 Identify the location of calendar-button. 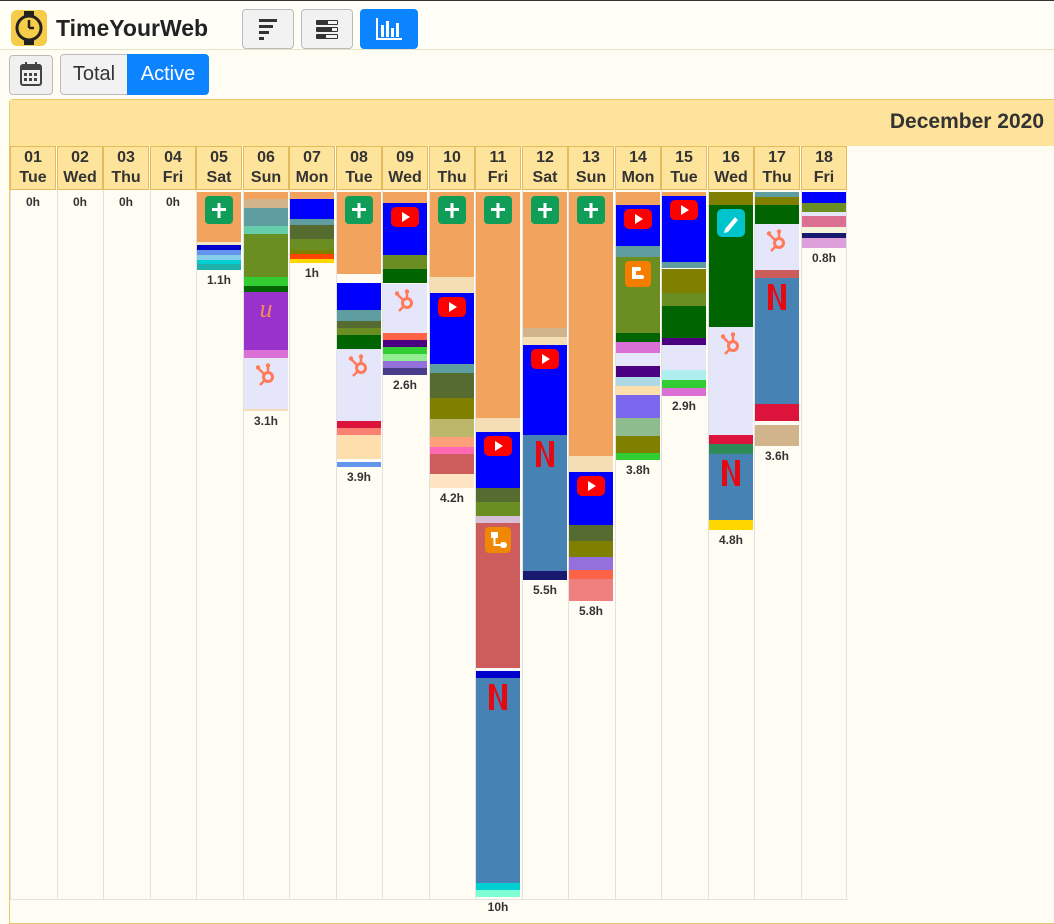
(31, 75).